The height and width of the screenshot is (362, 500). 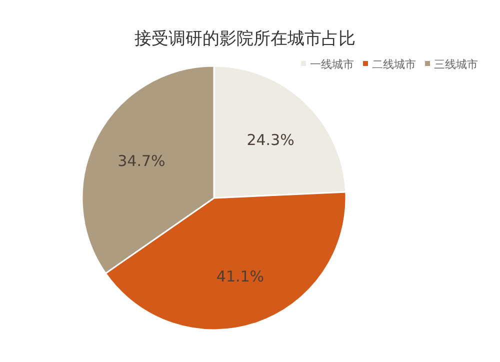 I want to click on data-label: 34.7%, so click(x=142, y=161).